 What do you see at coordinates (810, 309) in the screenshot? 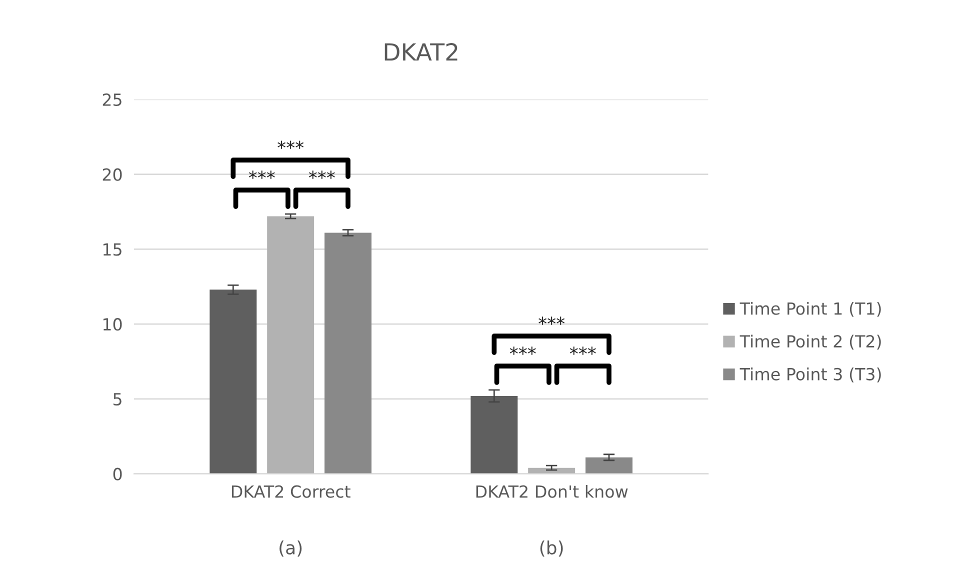
I see `legend-label: Time Point 1 (T1)` at bounding box center [810, 309].